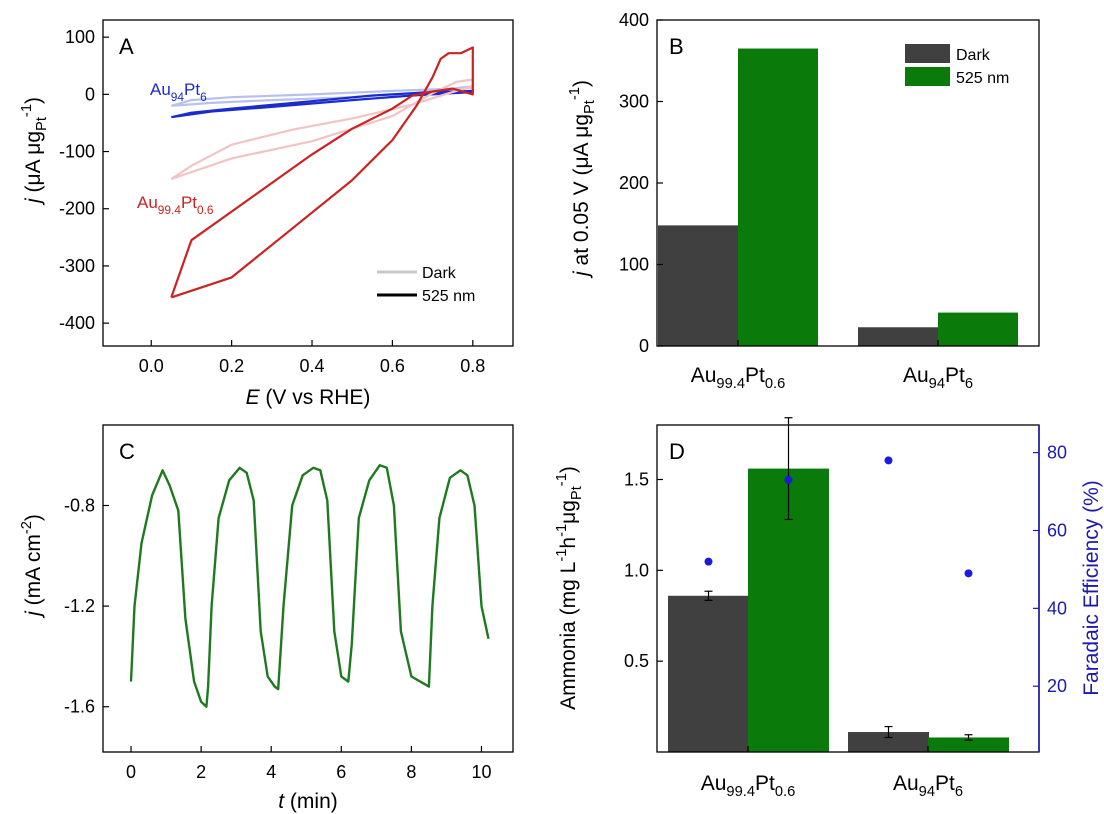 The width and height of the screenshot is (1104, 814). I want to click on panel-letter-b: B, so click(676, 46).